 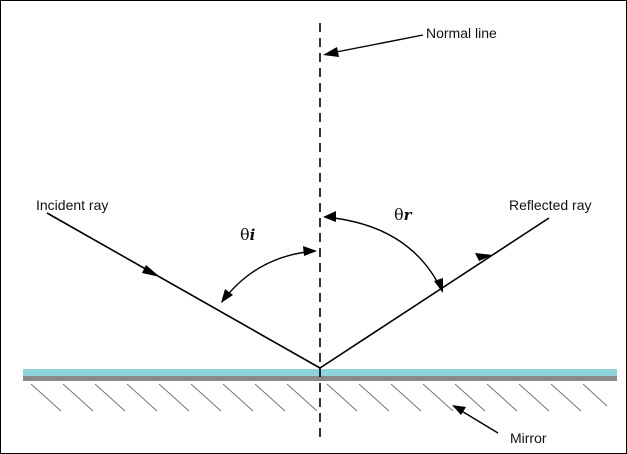 What do you see at coordinates (374, 44) in the screenshot?
I see `normal-line-leader` at bounding box center [374, 44].